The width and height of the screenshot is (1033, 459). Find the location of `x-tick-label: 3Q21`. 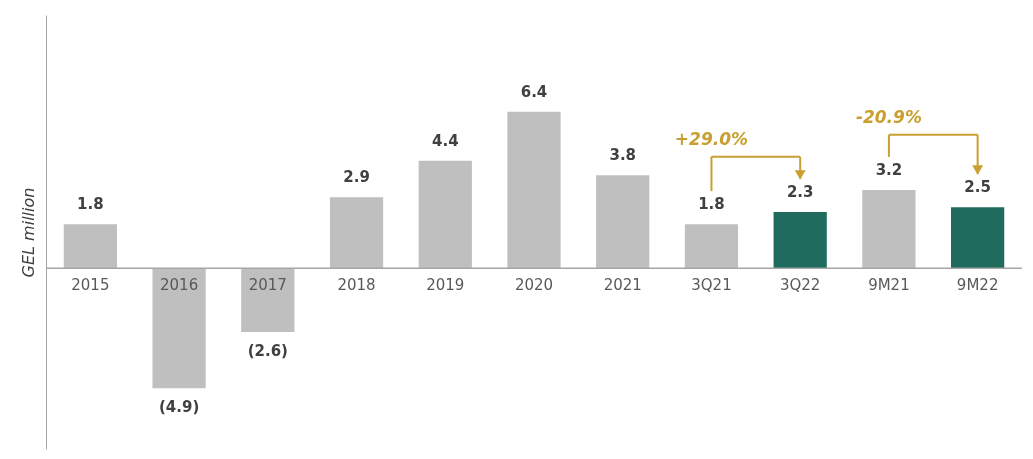

x-tick-label: 3Q21 is located at coordinates (711, 285).